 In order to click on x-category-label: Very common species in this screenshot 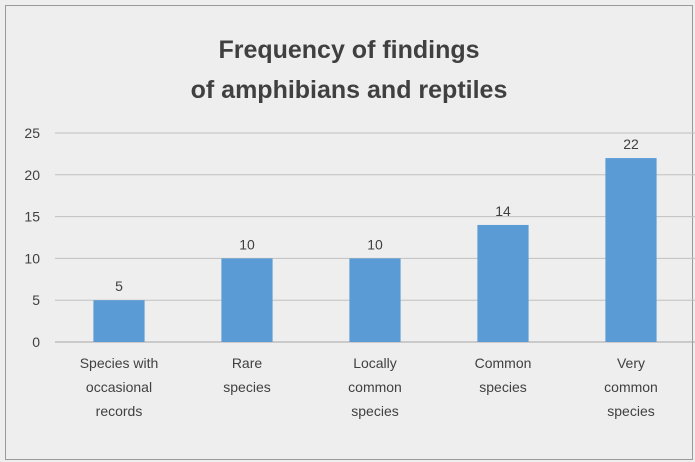, I will do `click(631, 387)`.